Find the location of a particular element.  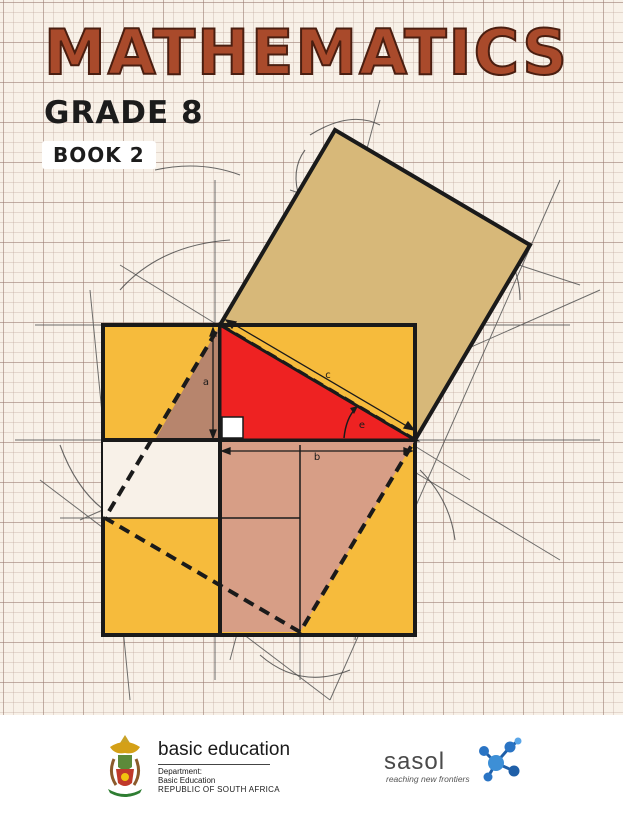

cover-title: MATHEMATICS is located at coordinates (306, 52).